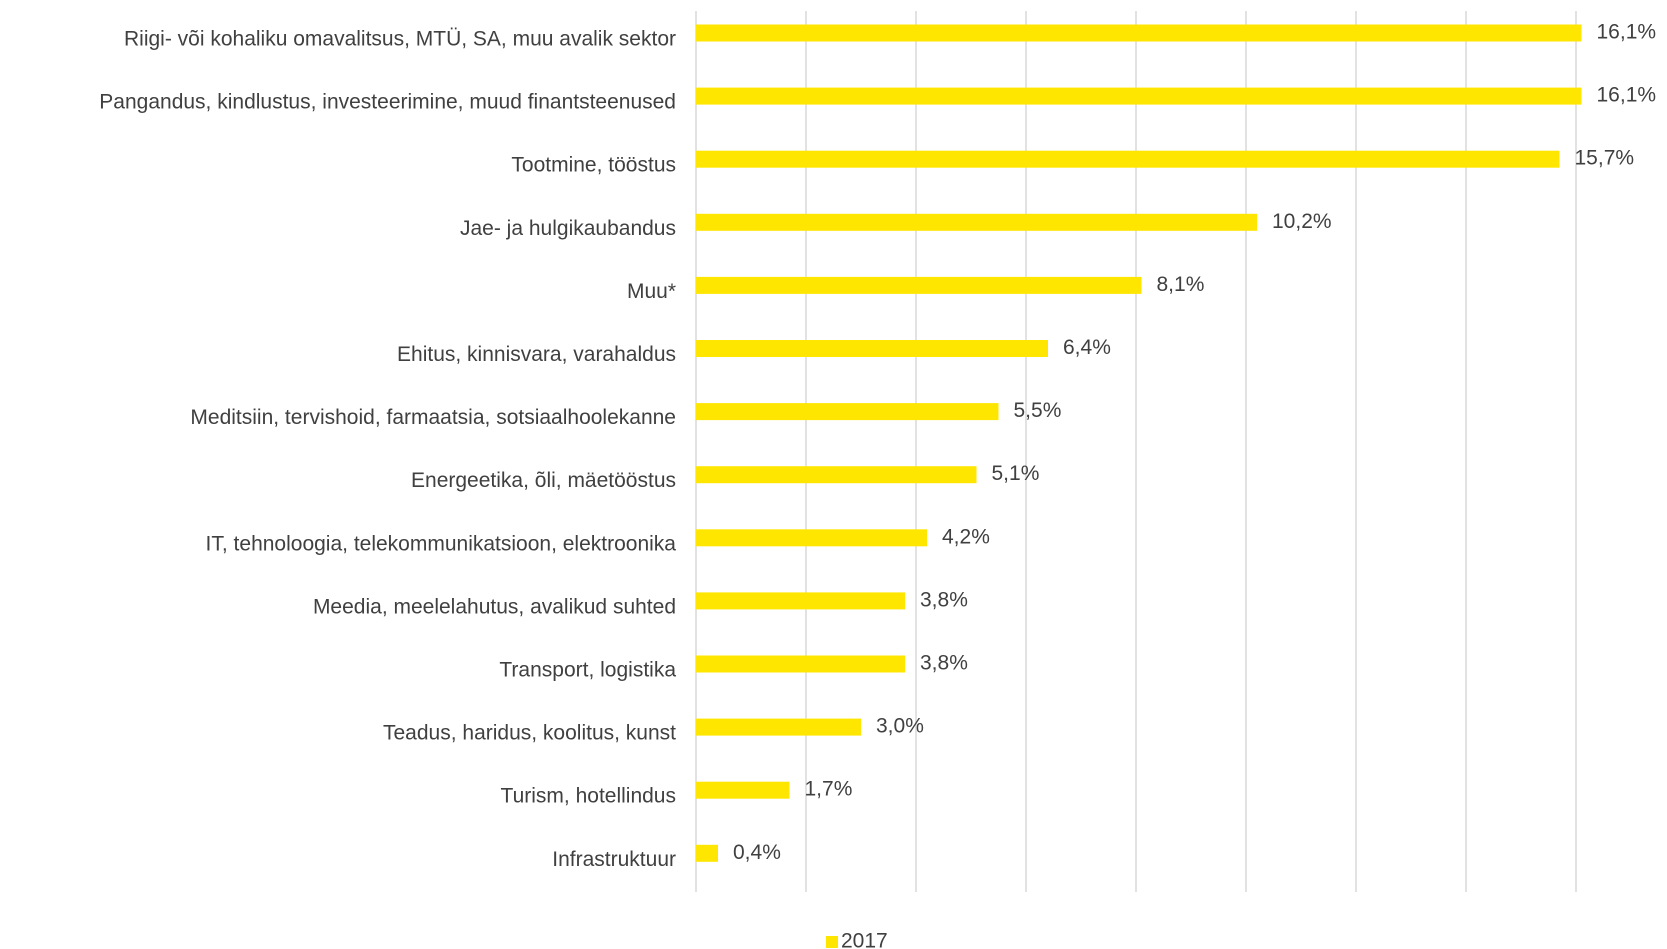  What do you see at coordinates (588, 796) in the screenshot?
I see `category-label: Turism, hotellindus` at bounding box center [588, 796].